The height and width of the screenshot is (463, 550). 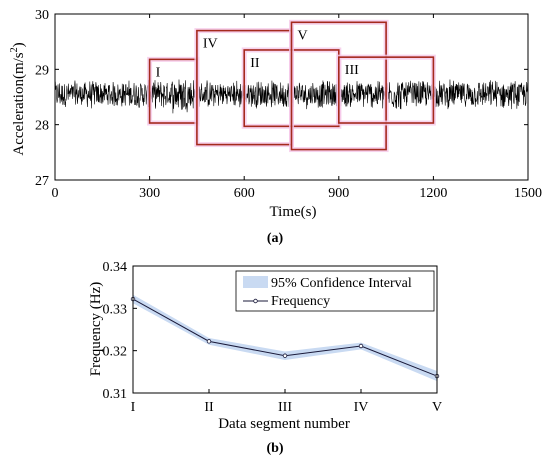 I want to click on panel-b-x-ticks: I II III IV V, so click(x=286, y=402).